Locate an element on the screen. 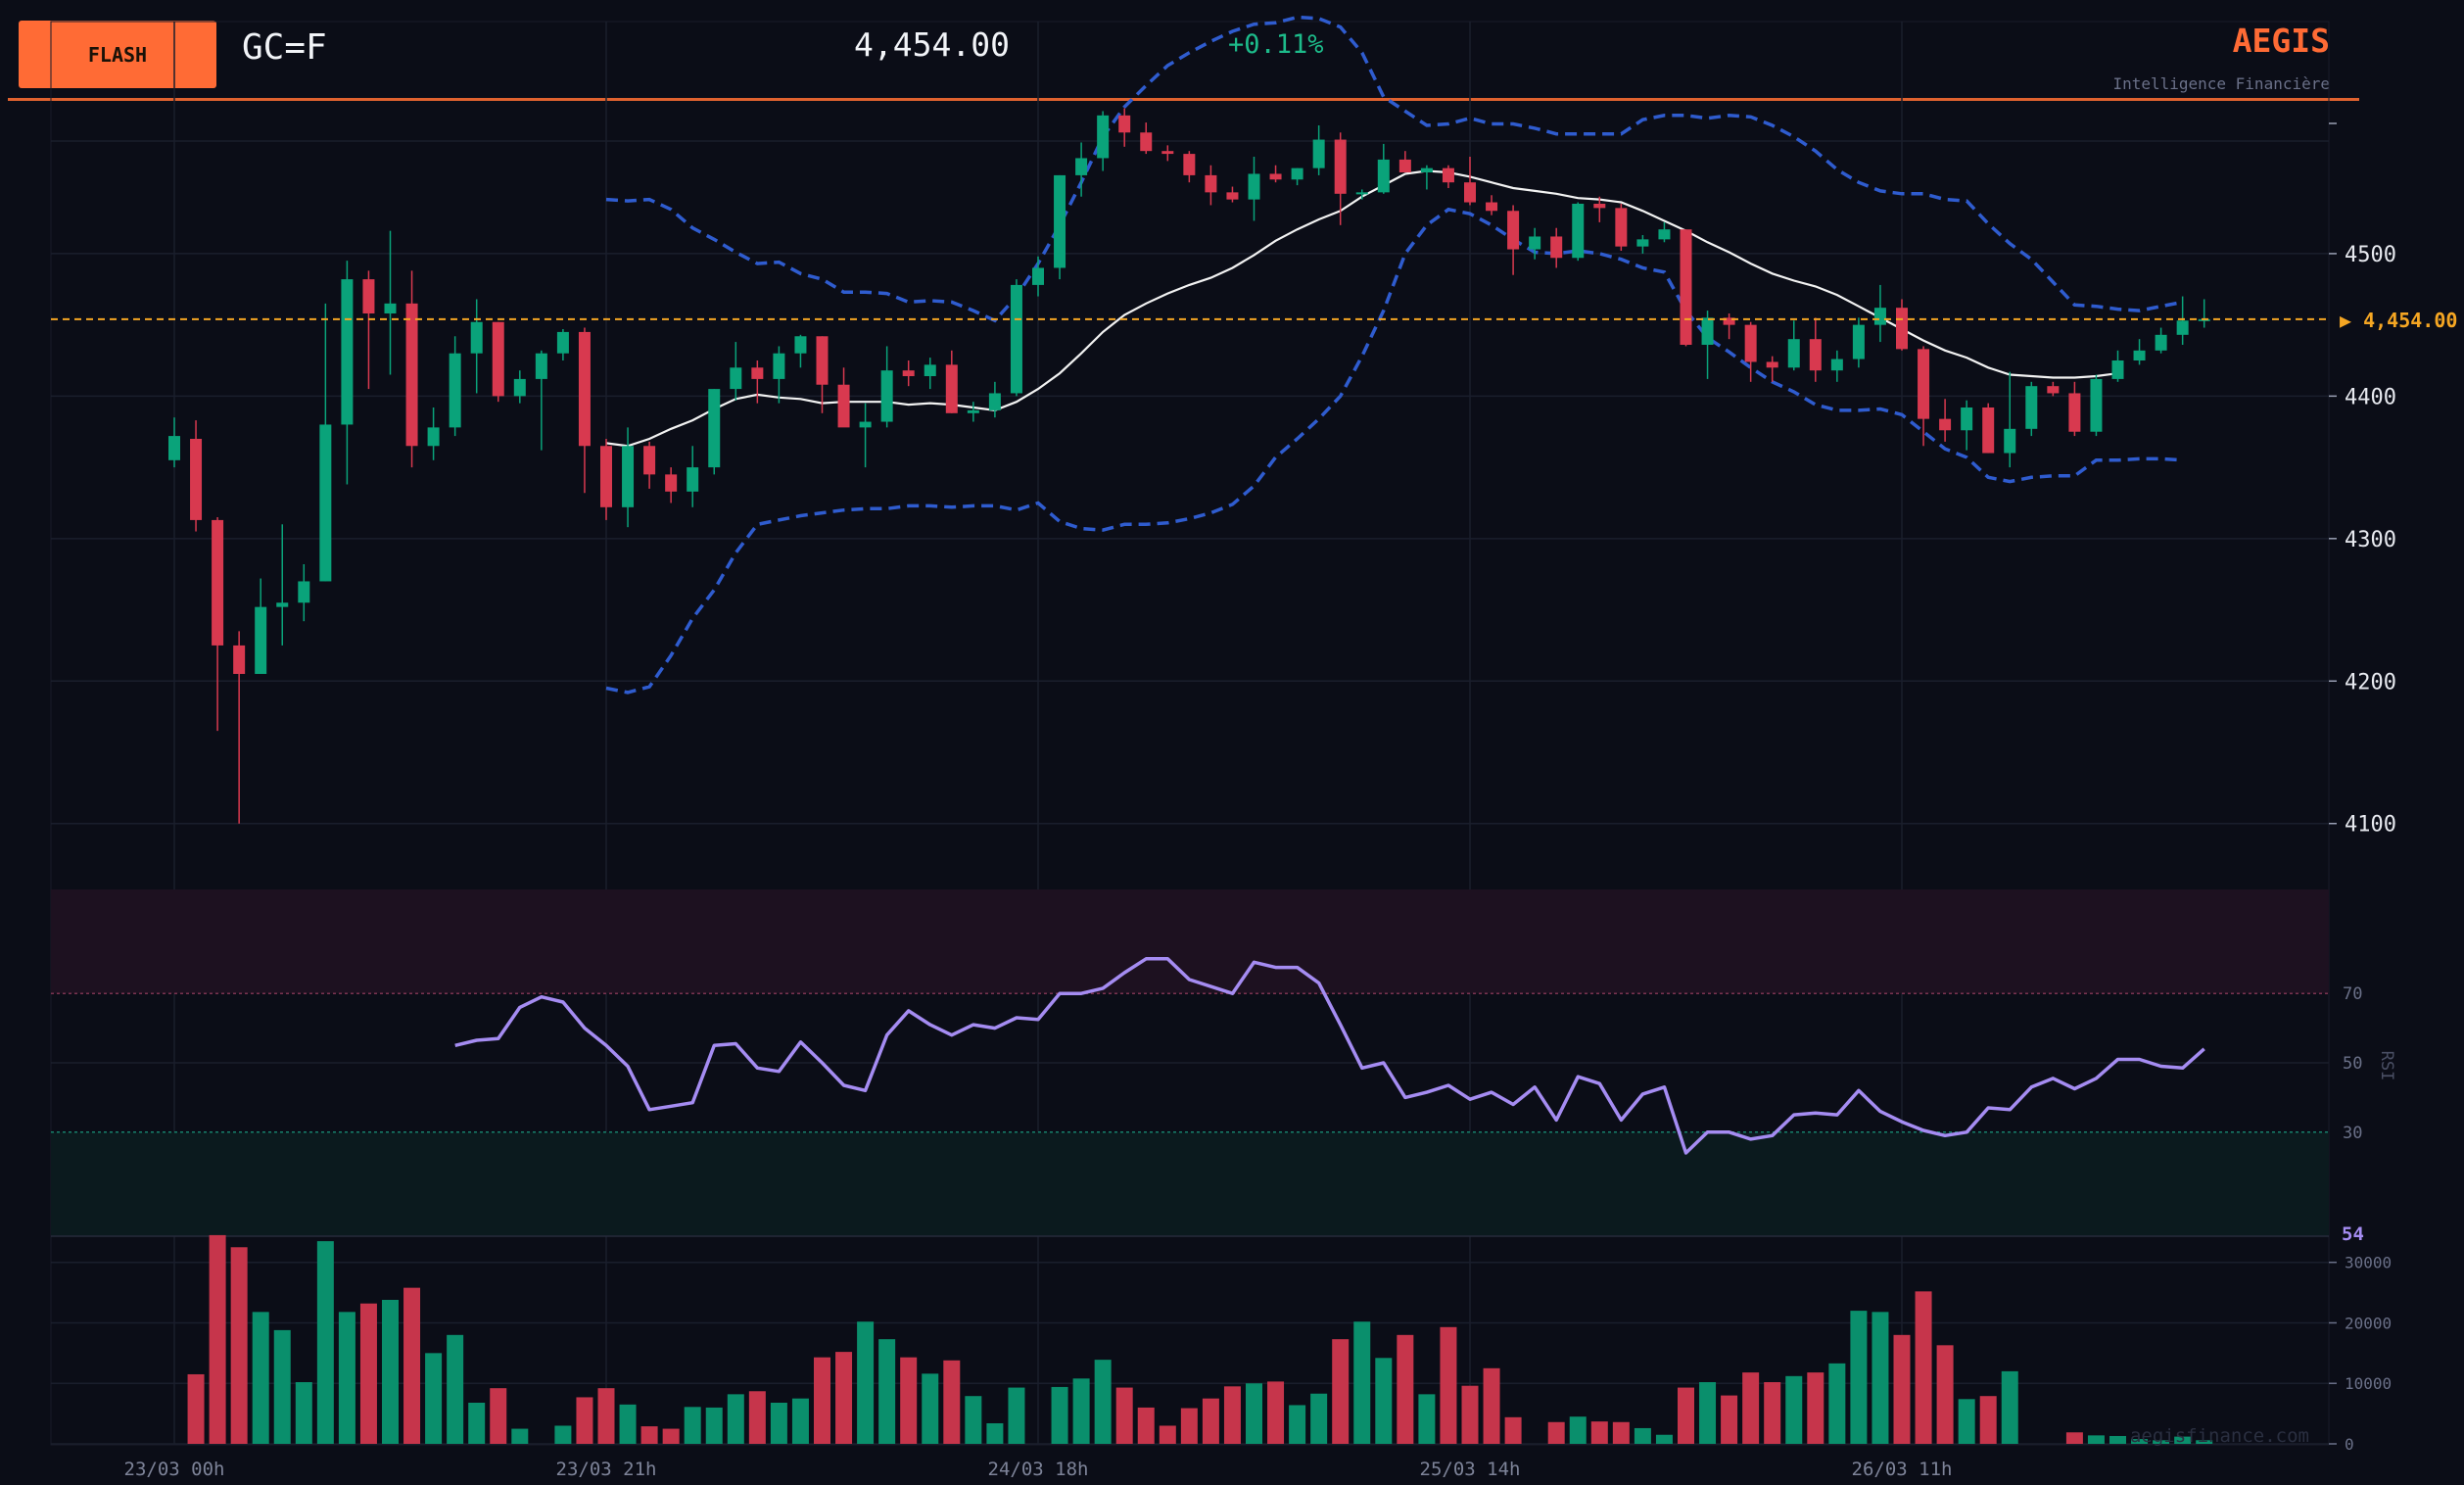 This screenshot has width=2464, height=1485. overbought-zone is located at coordinates (1190, 942).